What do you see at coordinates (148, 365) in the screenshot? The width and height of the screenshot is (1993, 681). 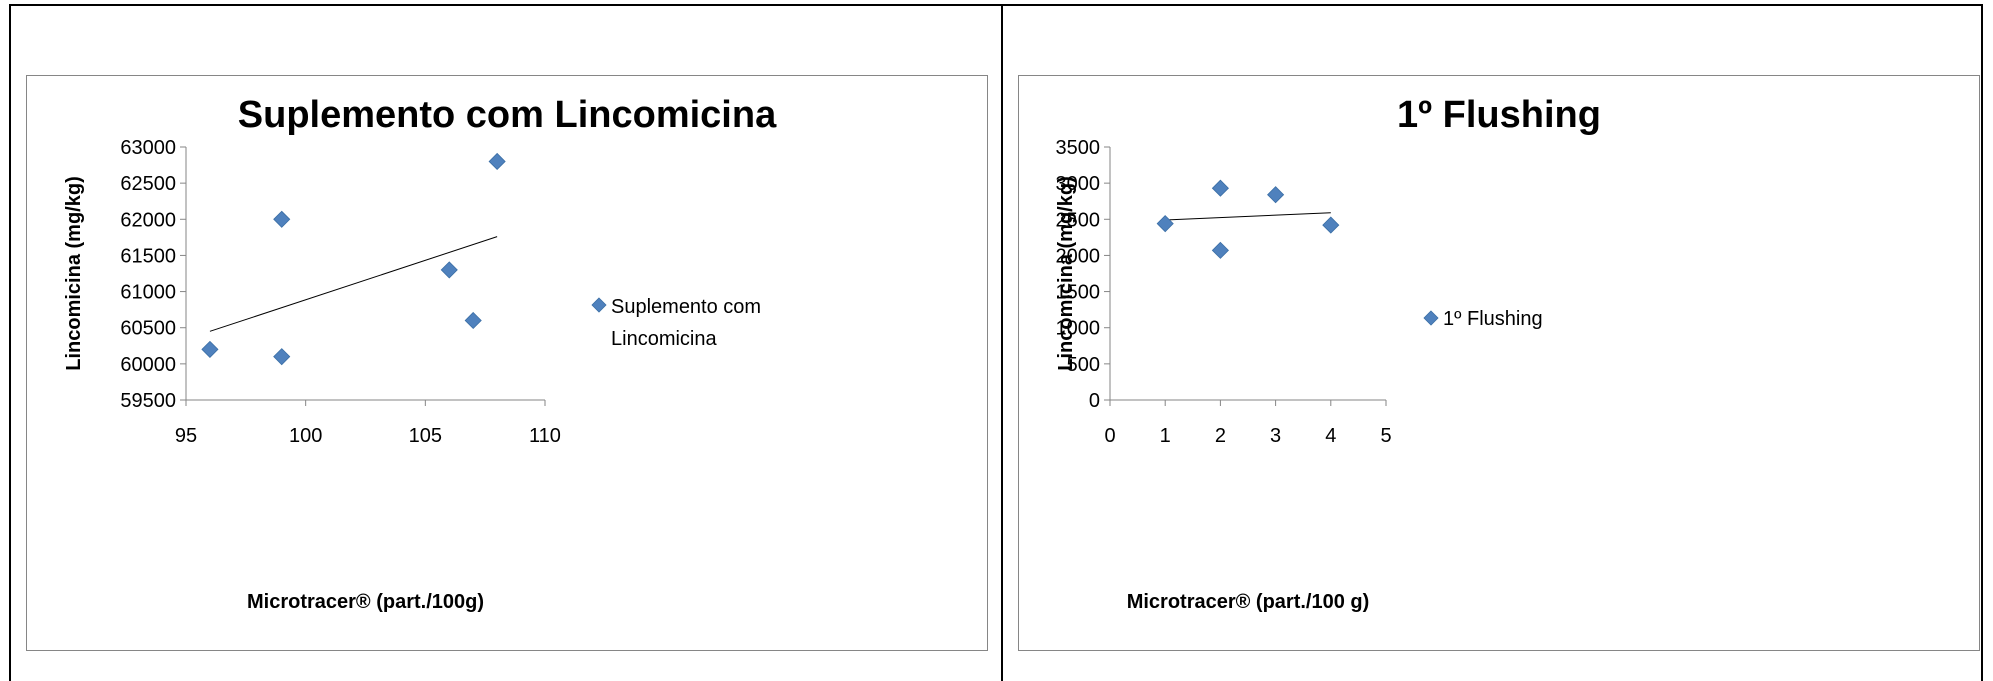 I see `y-tick-label: 60000` at bounding box center [148, 365].